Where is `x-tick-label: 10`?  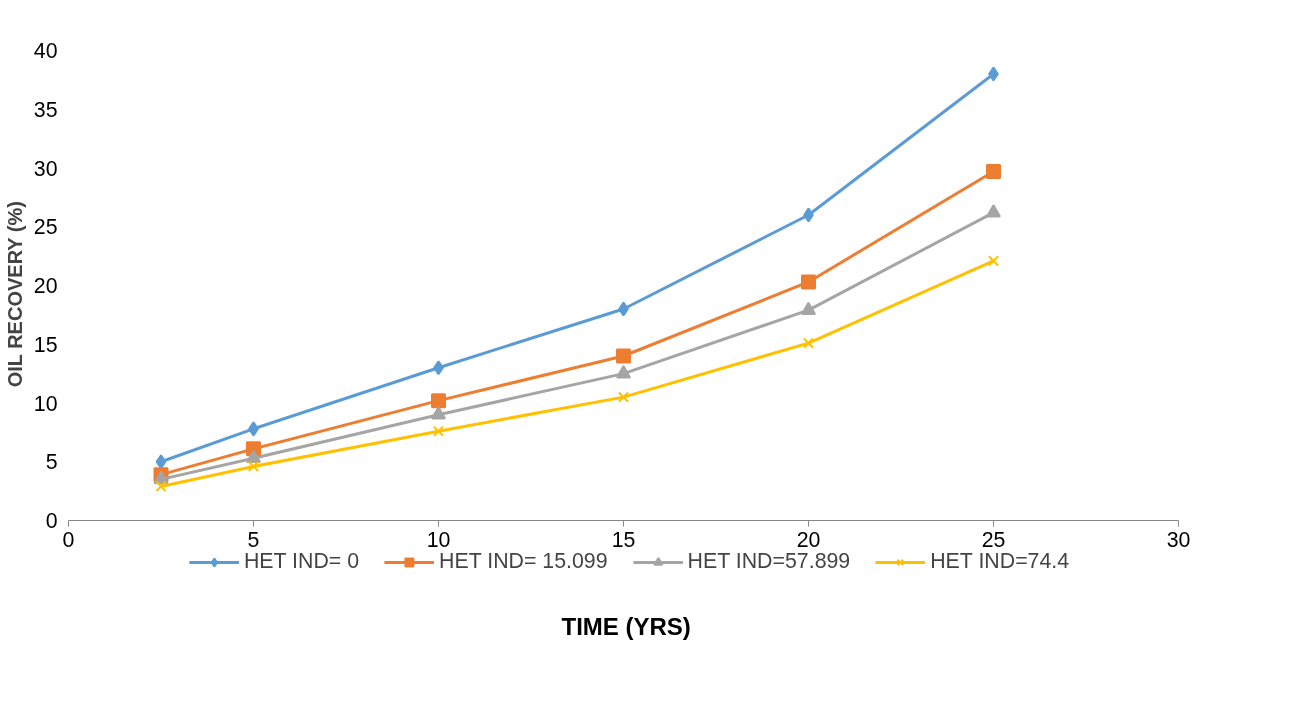
x-tick-label: 10 is located at coordinates (438, 539).